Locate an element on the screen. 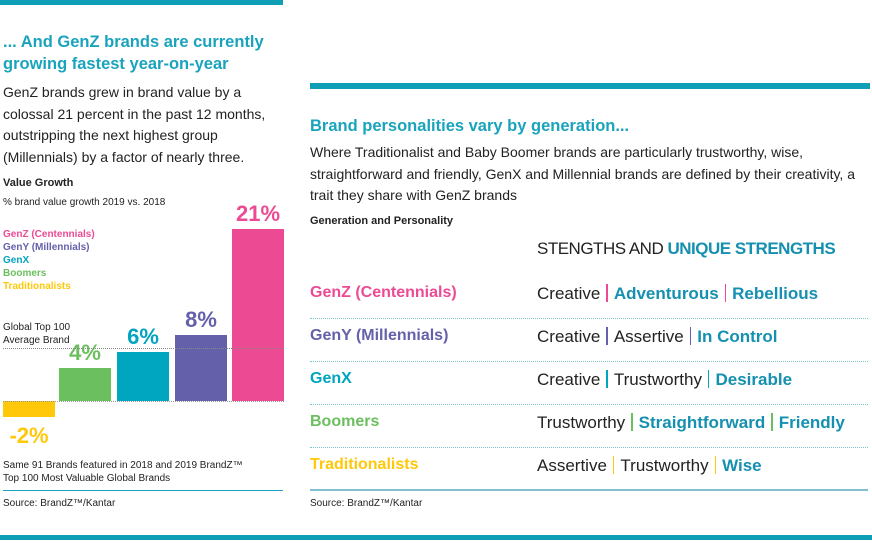  bar-traditionalists is located at coordinates (29, 409).